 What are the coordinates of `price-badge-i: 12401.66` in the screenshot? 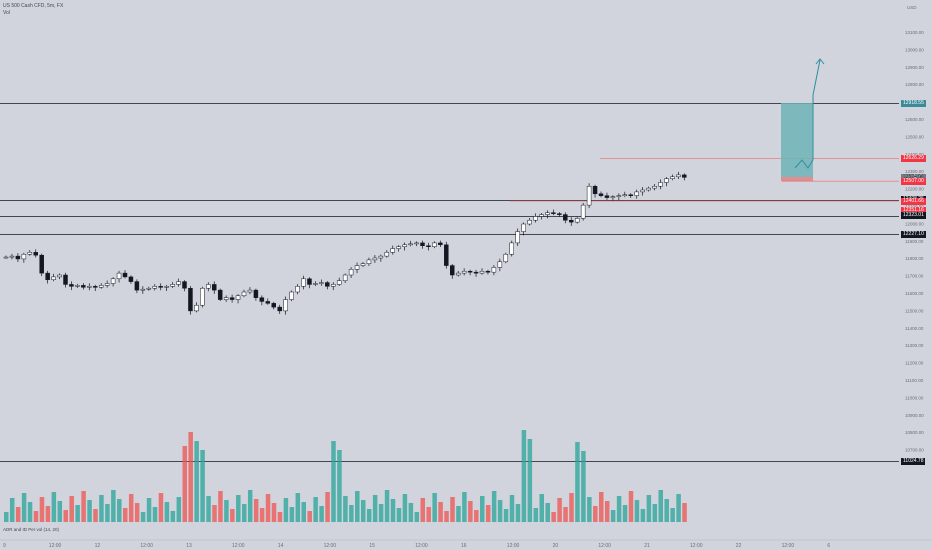 It's located at (913, 201).